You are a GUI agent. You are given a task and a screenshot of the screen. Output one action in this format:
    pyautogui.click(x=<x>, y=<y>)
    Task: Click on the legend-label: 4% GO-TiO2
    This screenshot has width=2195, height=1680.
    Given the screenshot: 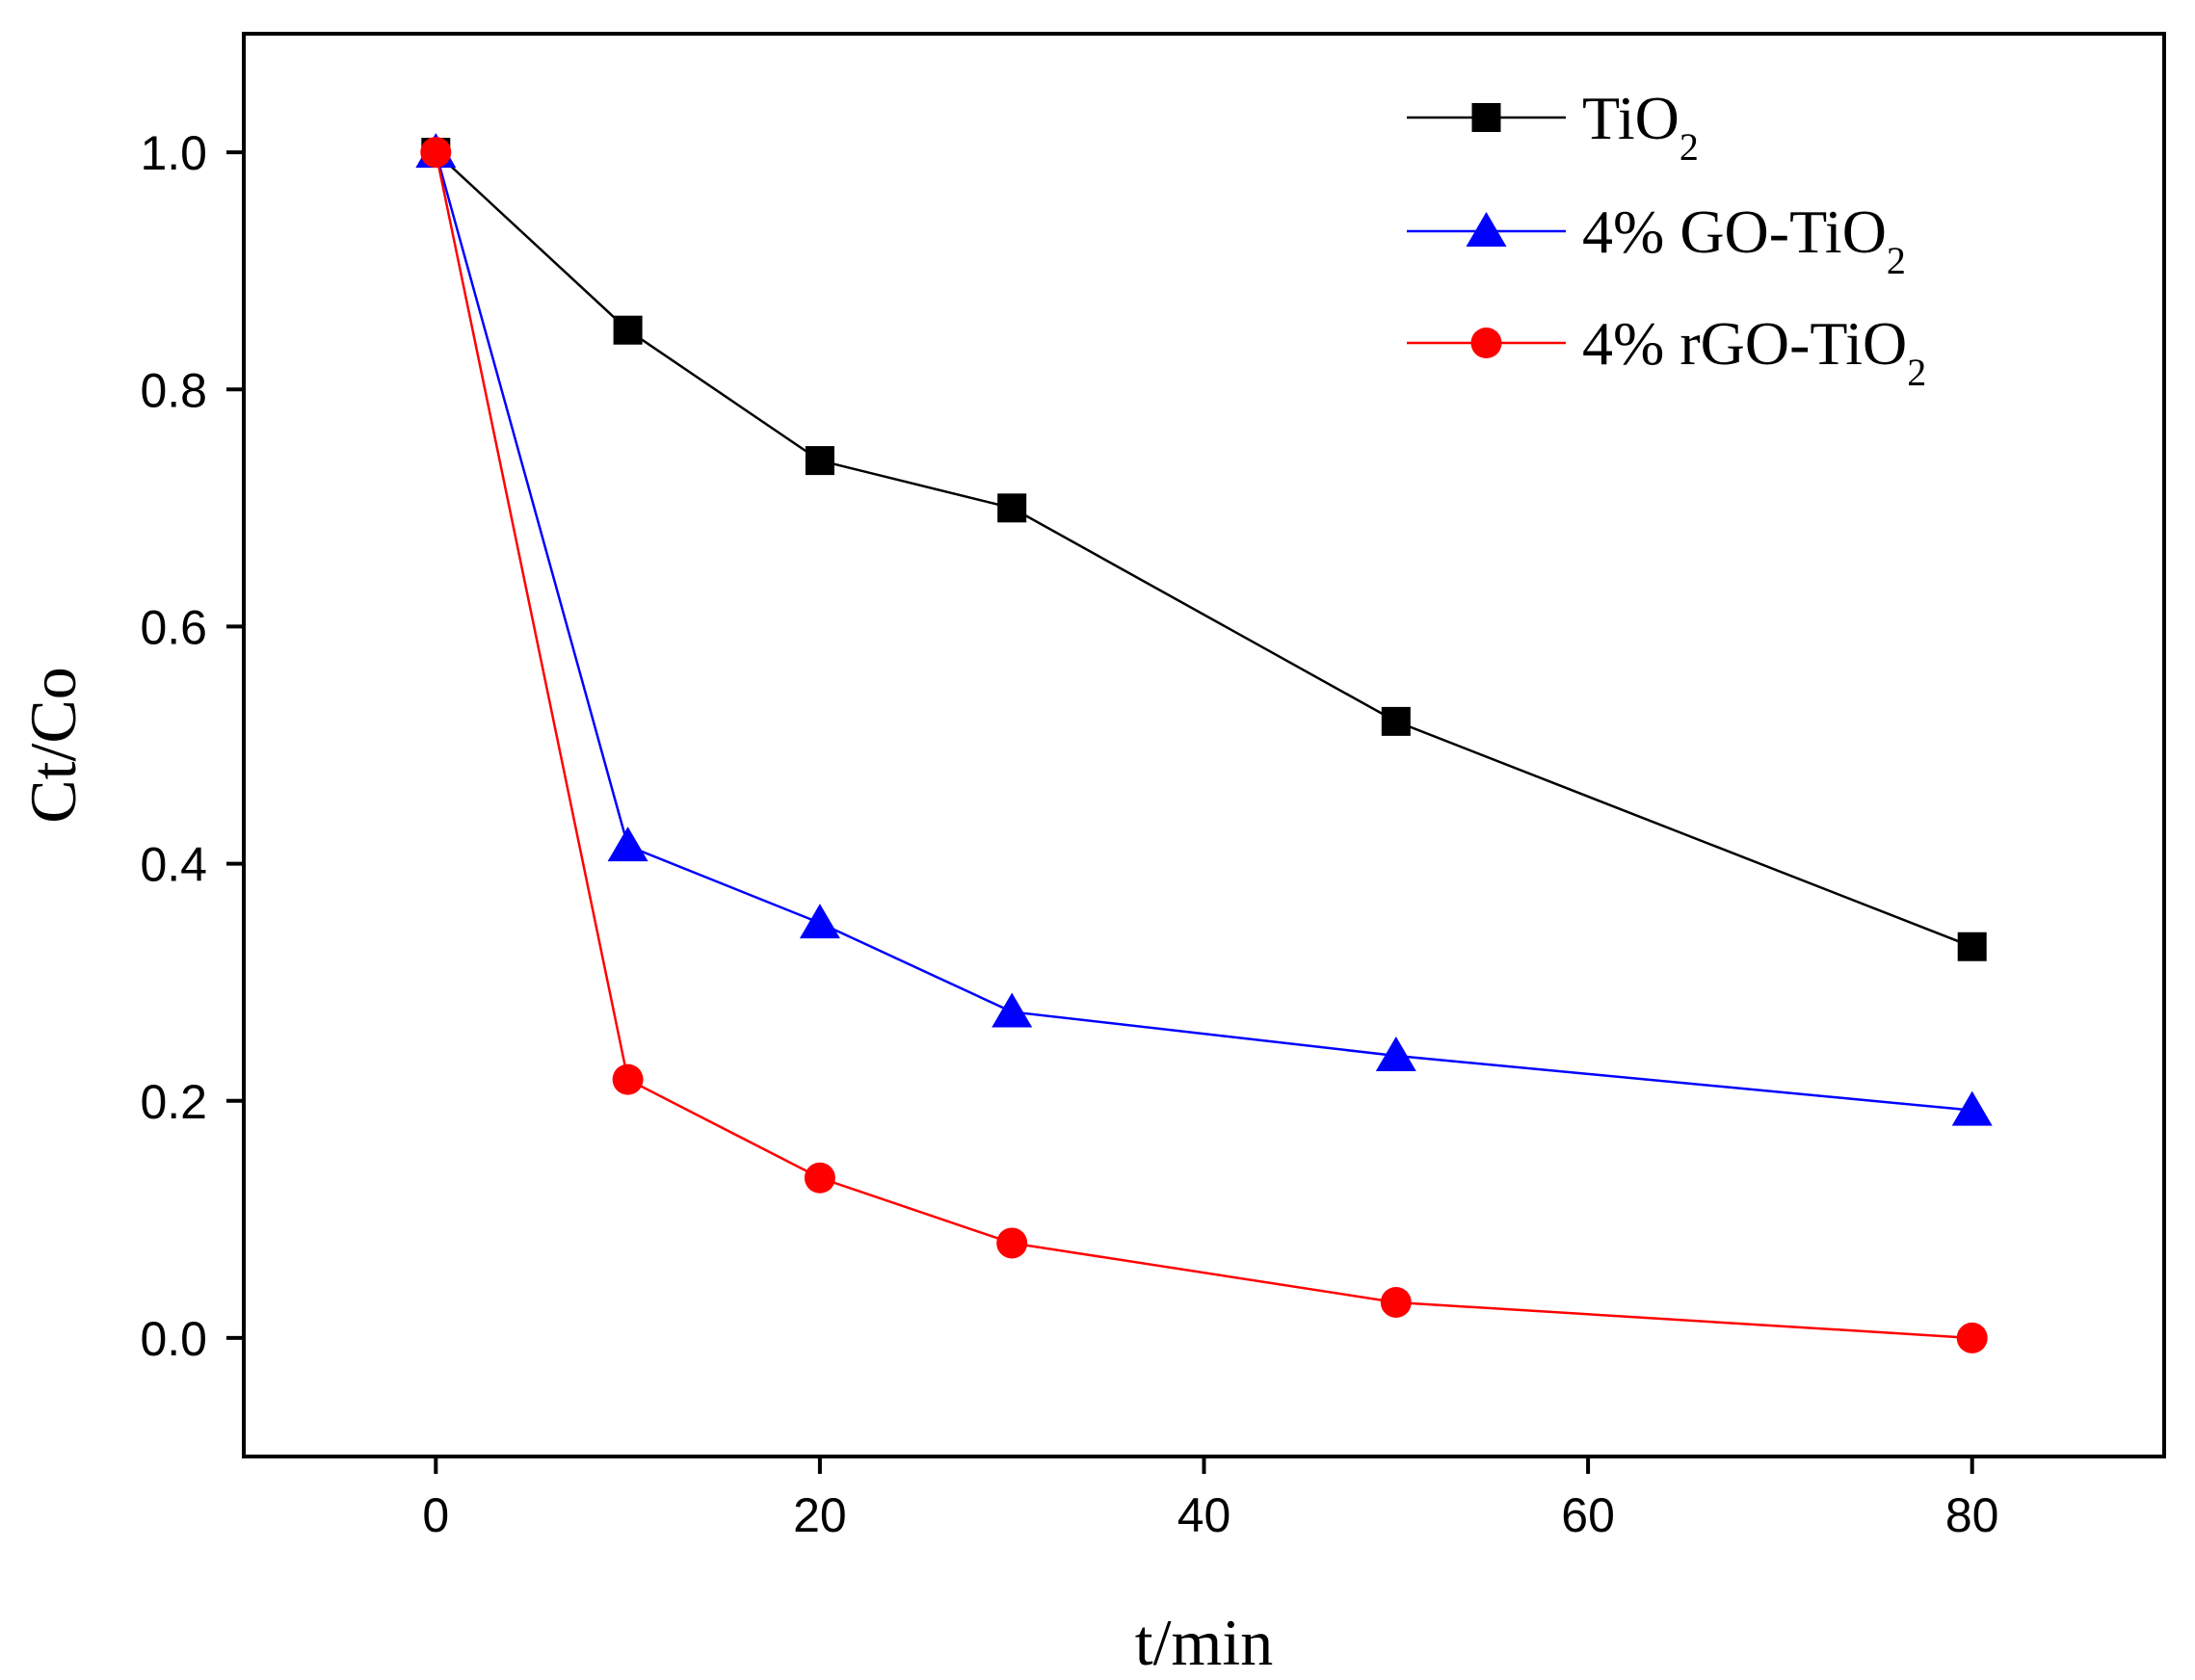 What is the action you would take?
    pyautogui.click(x=1744, y=240)
    